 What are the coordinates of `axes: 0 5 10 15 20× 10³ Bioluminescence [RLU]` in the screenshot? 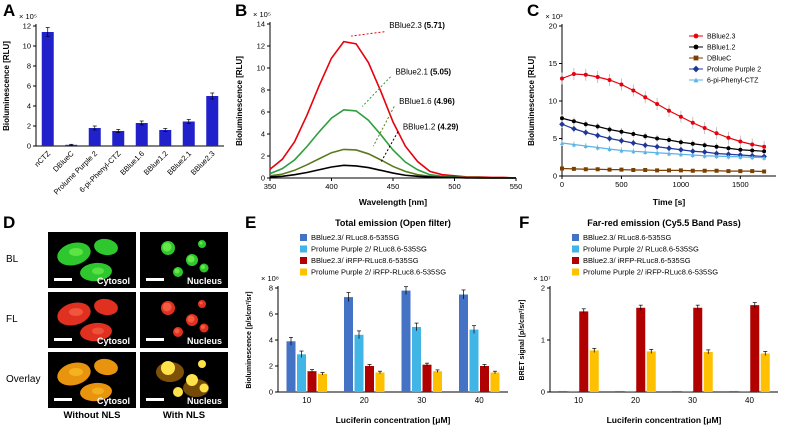 It's located at (651, 96).